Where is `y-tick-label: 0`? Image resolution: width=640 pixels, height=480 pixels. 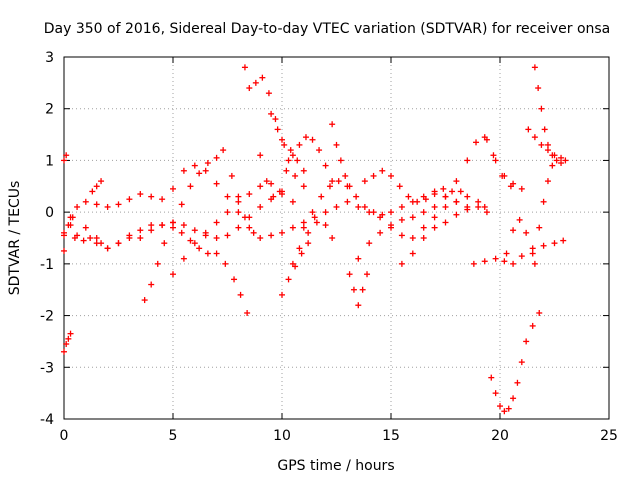
y-tick-label: 0 is located at coordinates (49, 213).